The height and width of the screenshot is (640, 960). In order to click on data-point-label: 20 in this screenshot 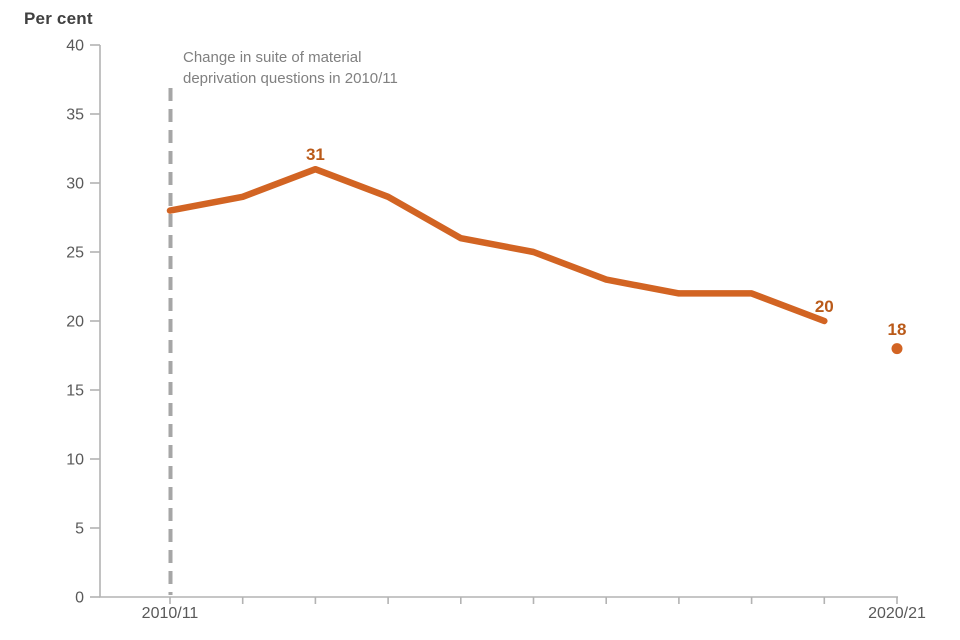, I will do `click(824, 306)`.